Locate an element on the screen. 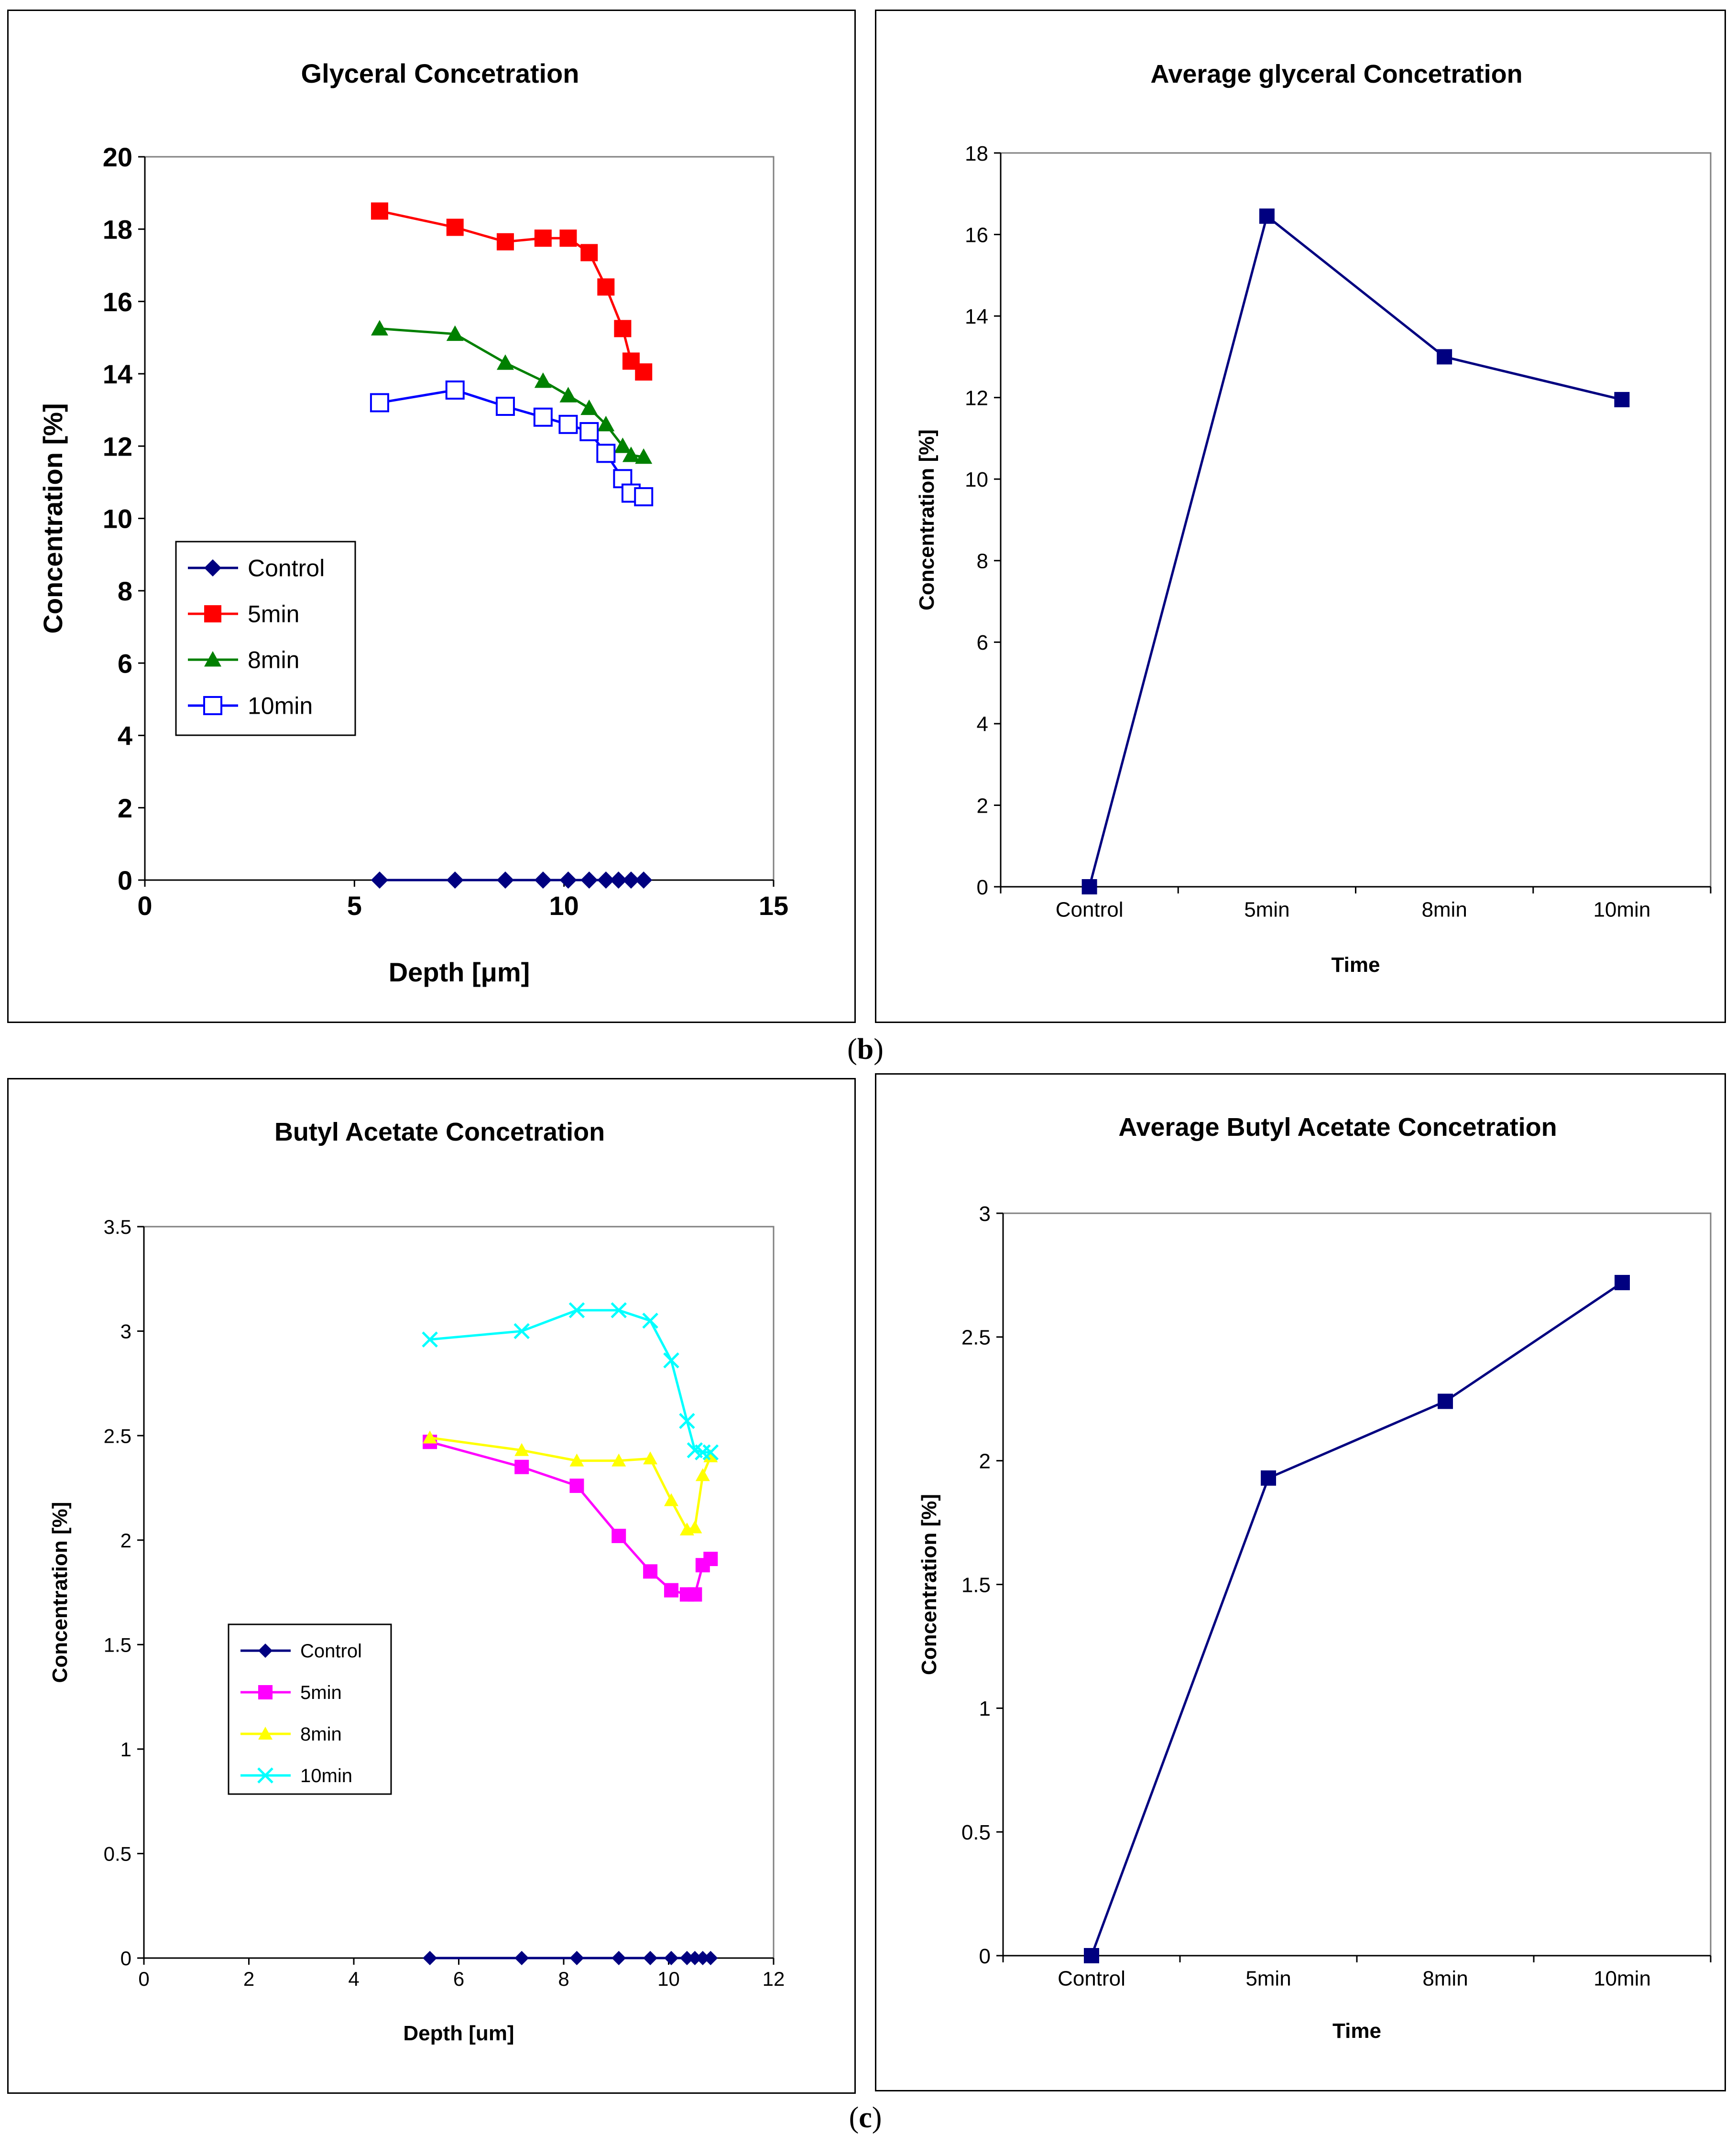 The height and width of the screenshot is (2155, 1736). y-axis-label: Concentration [%] is located at coordinates (927, 519).